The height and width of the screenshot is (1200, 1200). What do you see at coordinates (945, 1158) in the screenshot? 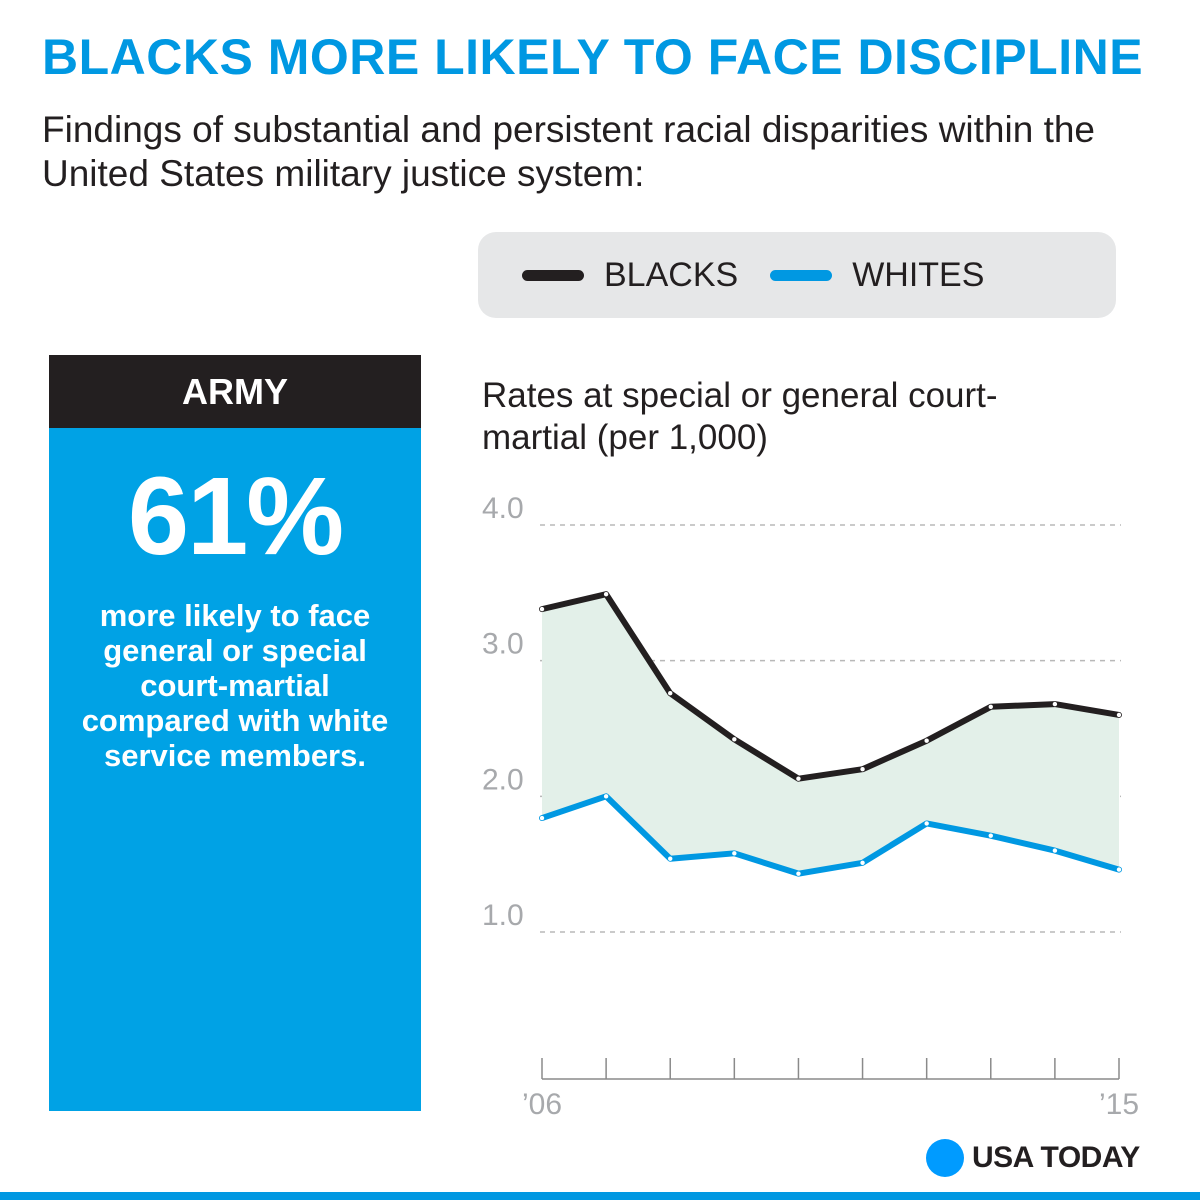
I see `logo-dot-icon` at bounding box center [945, 1158].